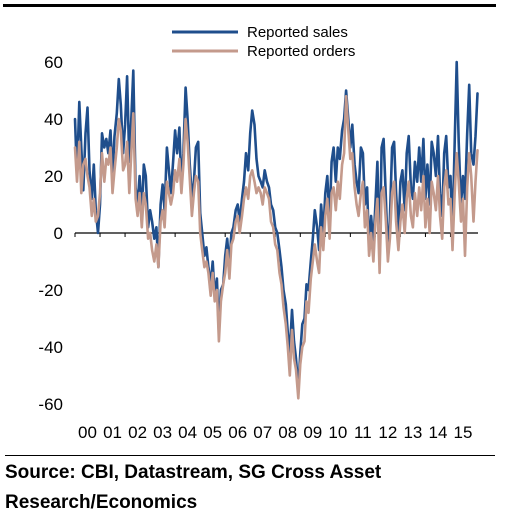 Image resolution: width=506 pixels, height=520 pixels. What do you see at coordinates (297, 32) in the screenshot?
I see `legend-label: Reported sales` at bounding box center [297, 32].